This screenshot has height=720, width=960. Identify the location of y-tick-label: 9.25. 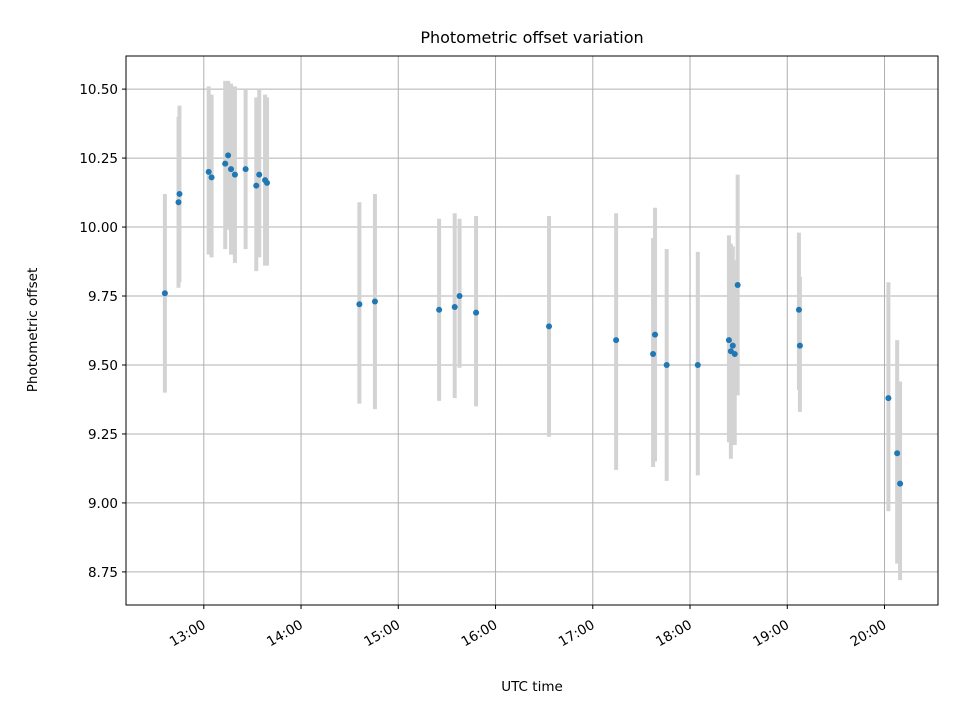
(103, 435).